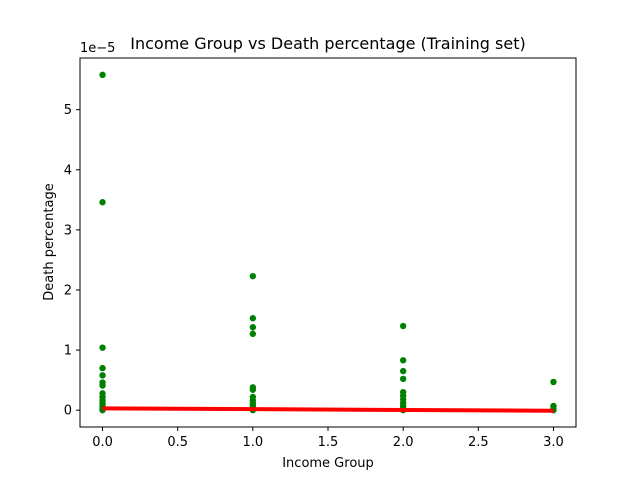 The image size is (640, 480). I want to click on x-tick-label: 3.0, so click(553, 442).